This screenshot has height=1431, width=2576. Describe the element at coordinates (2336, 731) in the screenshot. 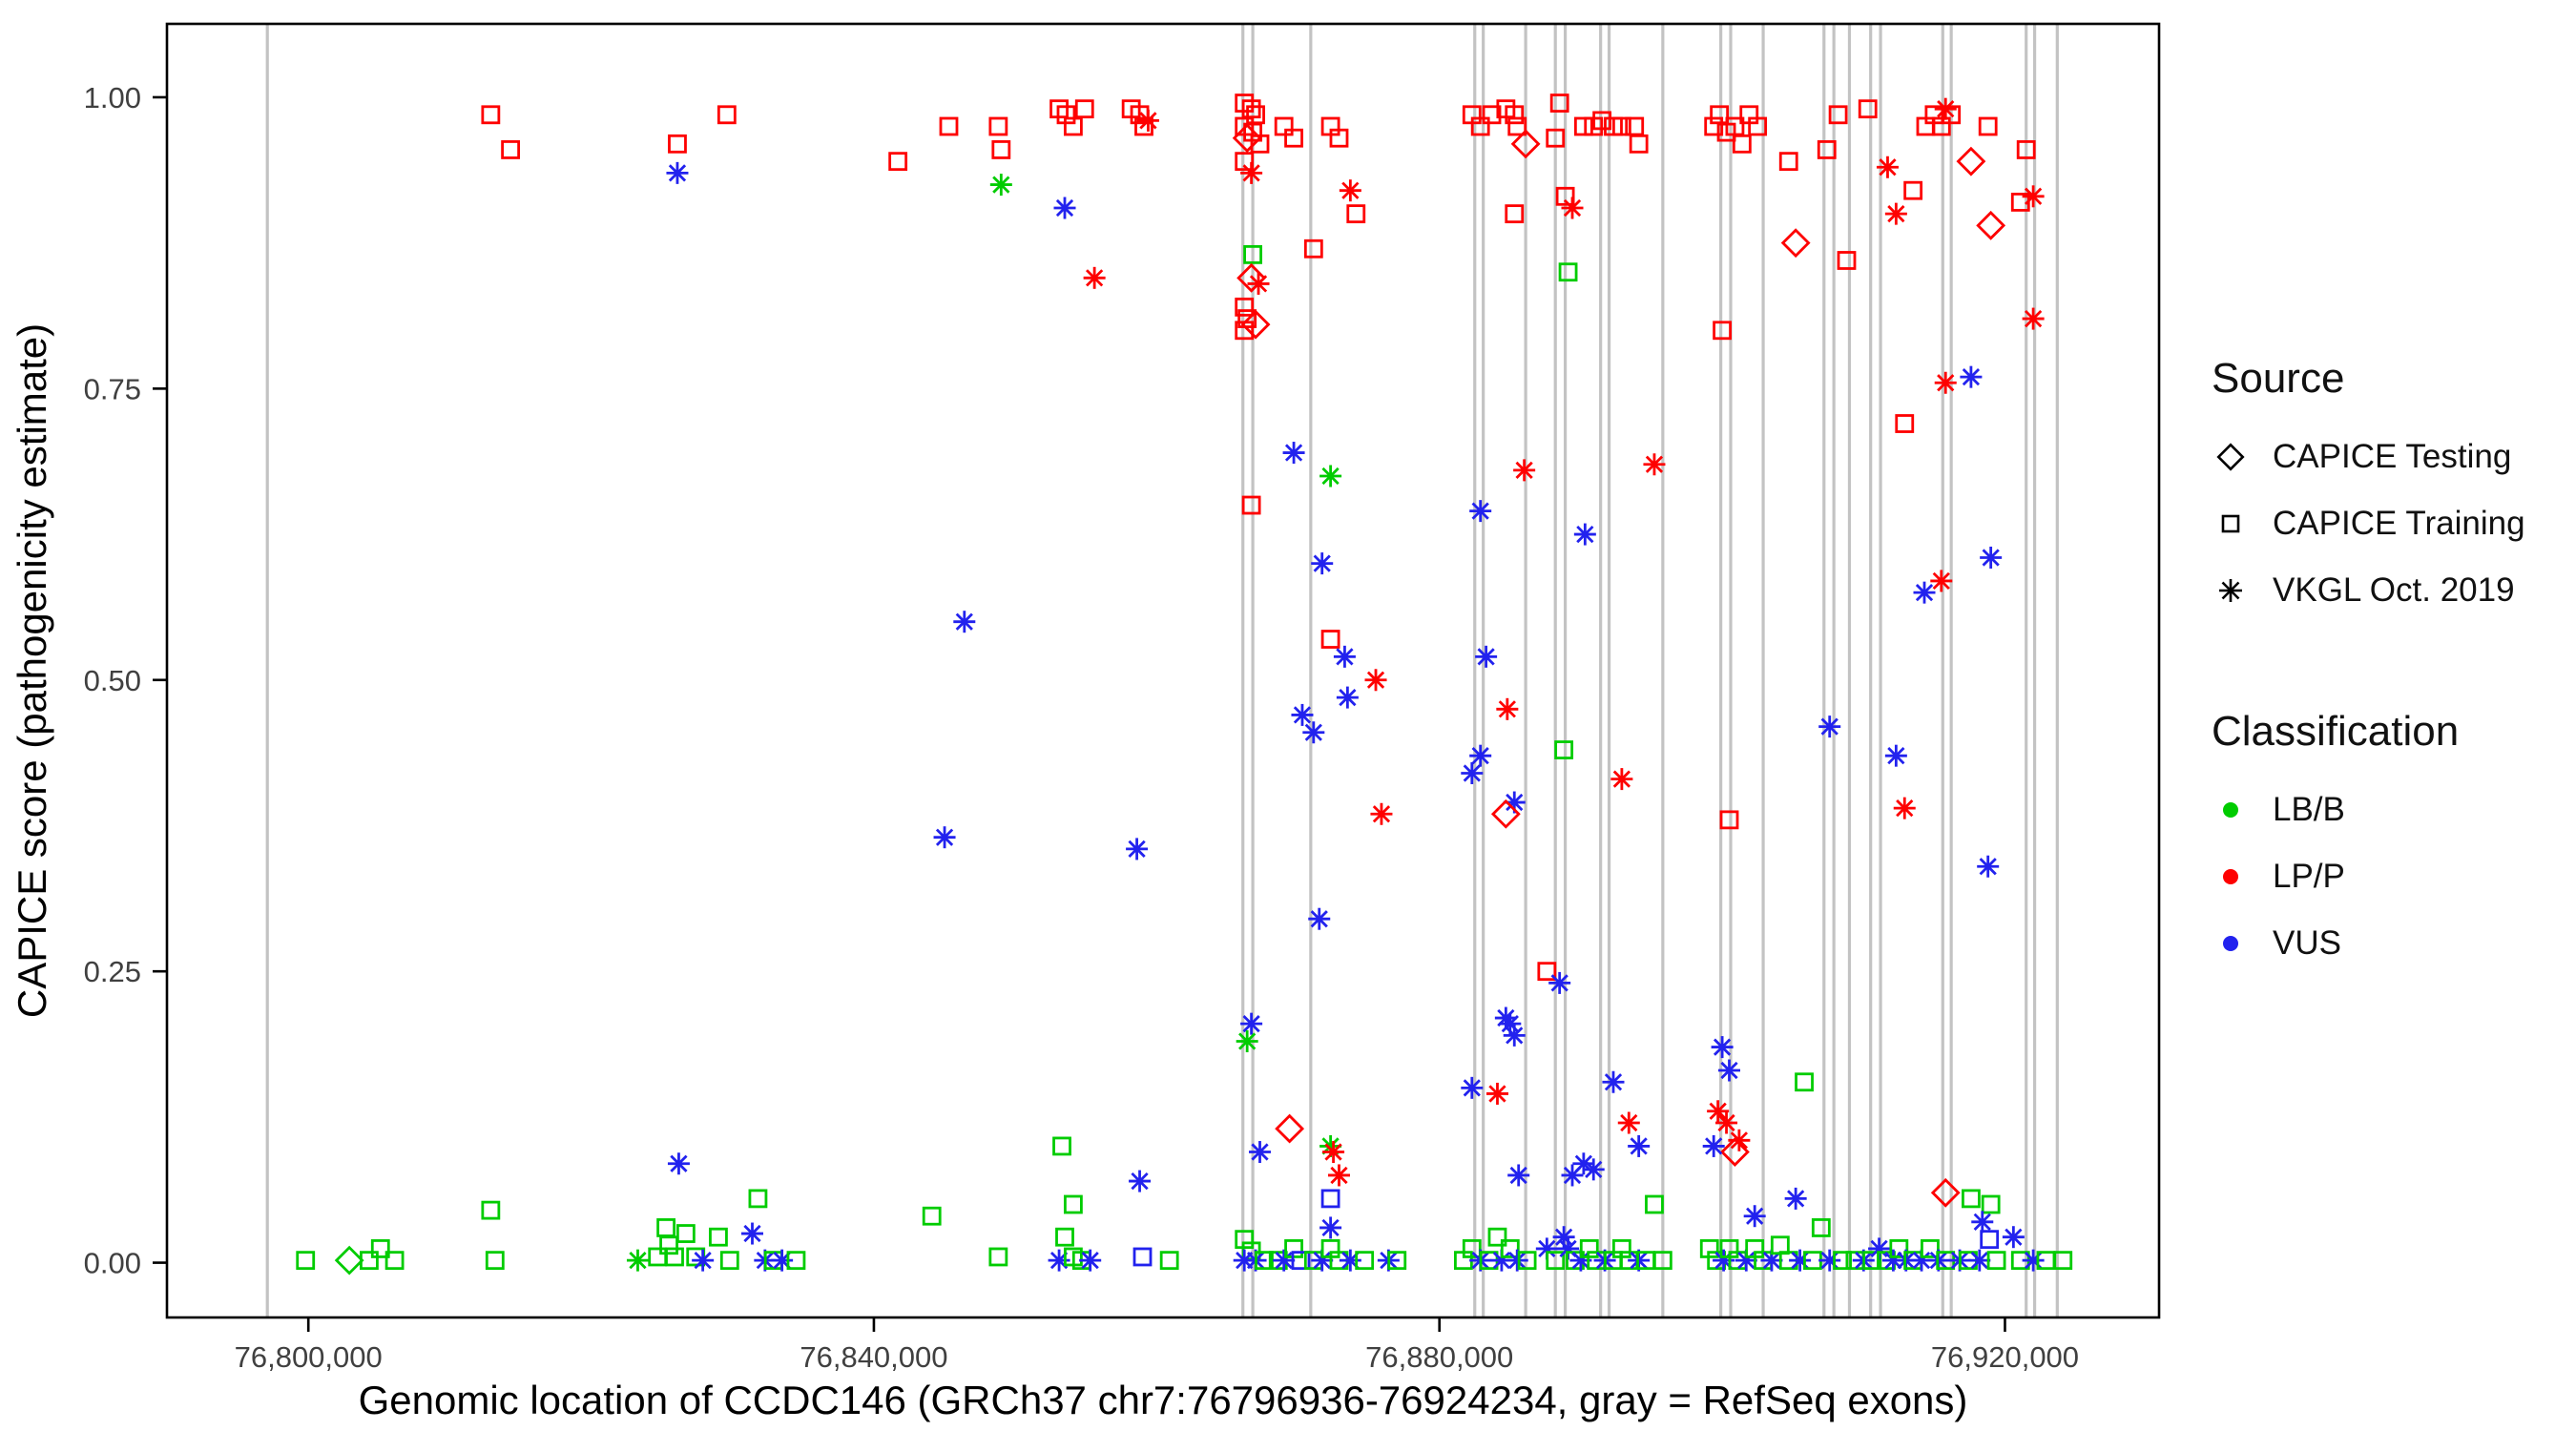

I see `legend-classification-title: Classification` at that location.